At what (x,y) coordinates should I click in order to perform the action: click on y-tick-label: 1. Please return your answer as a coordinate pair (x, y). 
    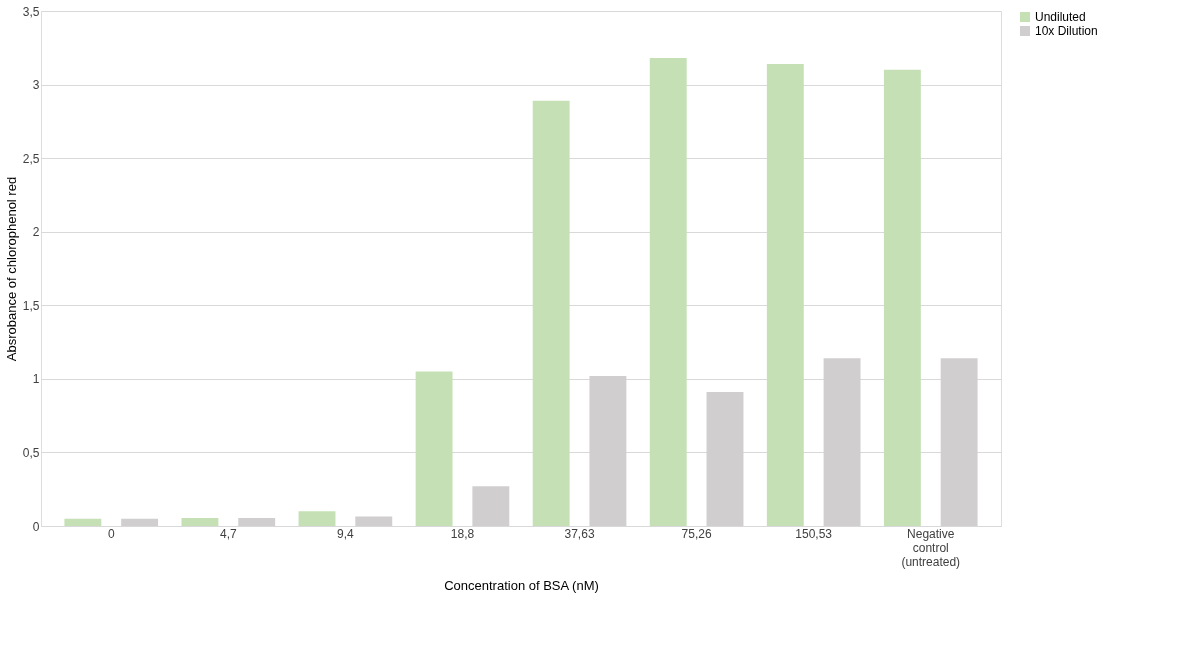
    Looking at the image, I should click on (36, 379).